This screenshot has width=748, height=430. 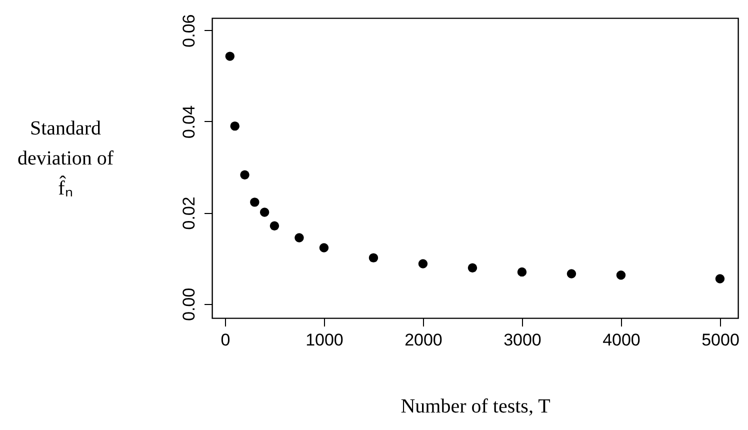 What do you see at coordinates (325, 340) in the screenshot?
I see `x-tick-label: 1000` at bounding box center [325, 340].